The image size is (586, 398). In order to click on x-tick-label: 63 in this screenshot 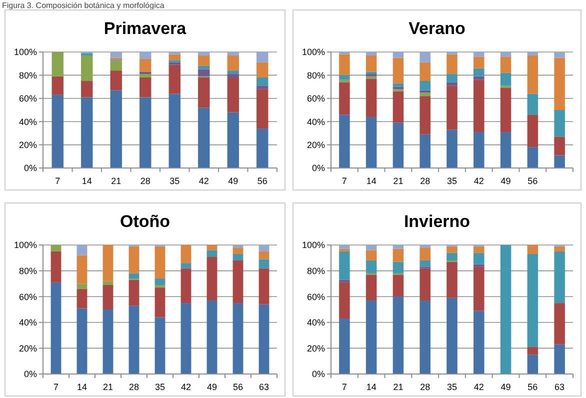, I will do `click(559, 387)`.